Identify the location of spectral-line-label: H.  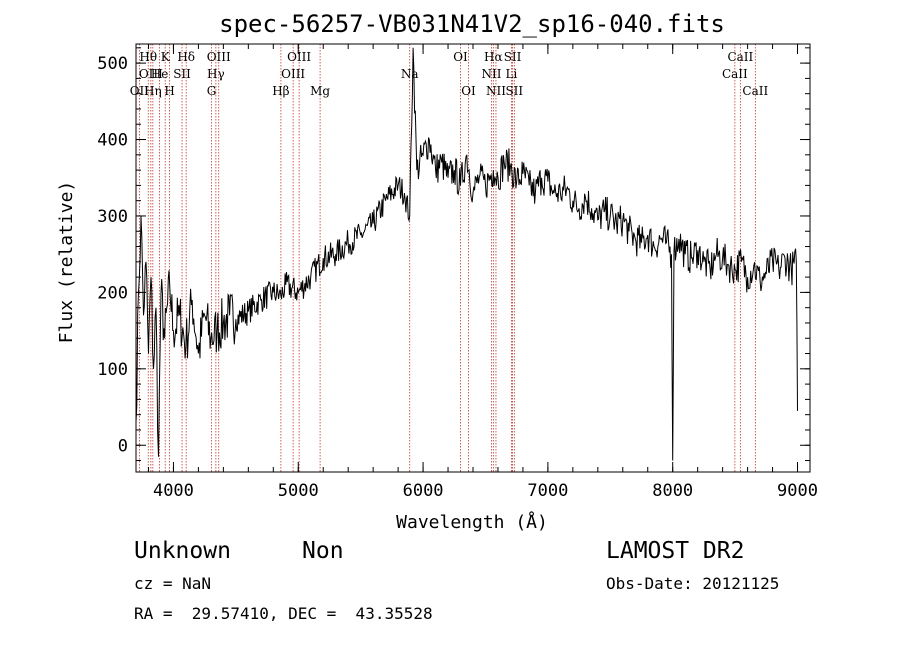
(169, 91).